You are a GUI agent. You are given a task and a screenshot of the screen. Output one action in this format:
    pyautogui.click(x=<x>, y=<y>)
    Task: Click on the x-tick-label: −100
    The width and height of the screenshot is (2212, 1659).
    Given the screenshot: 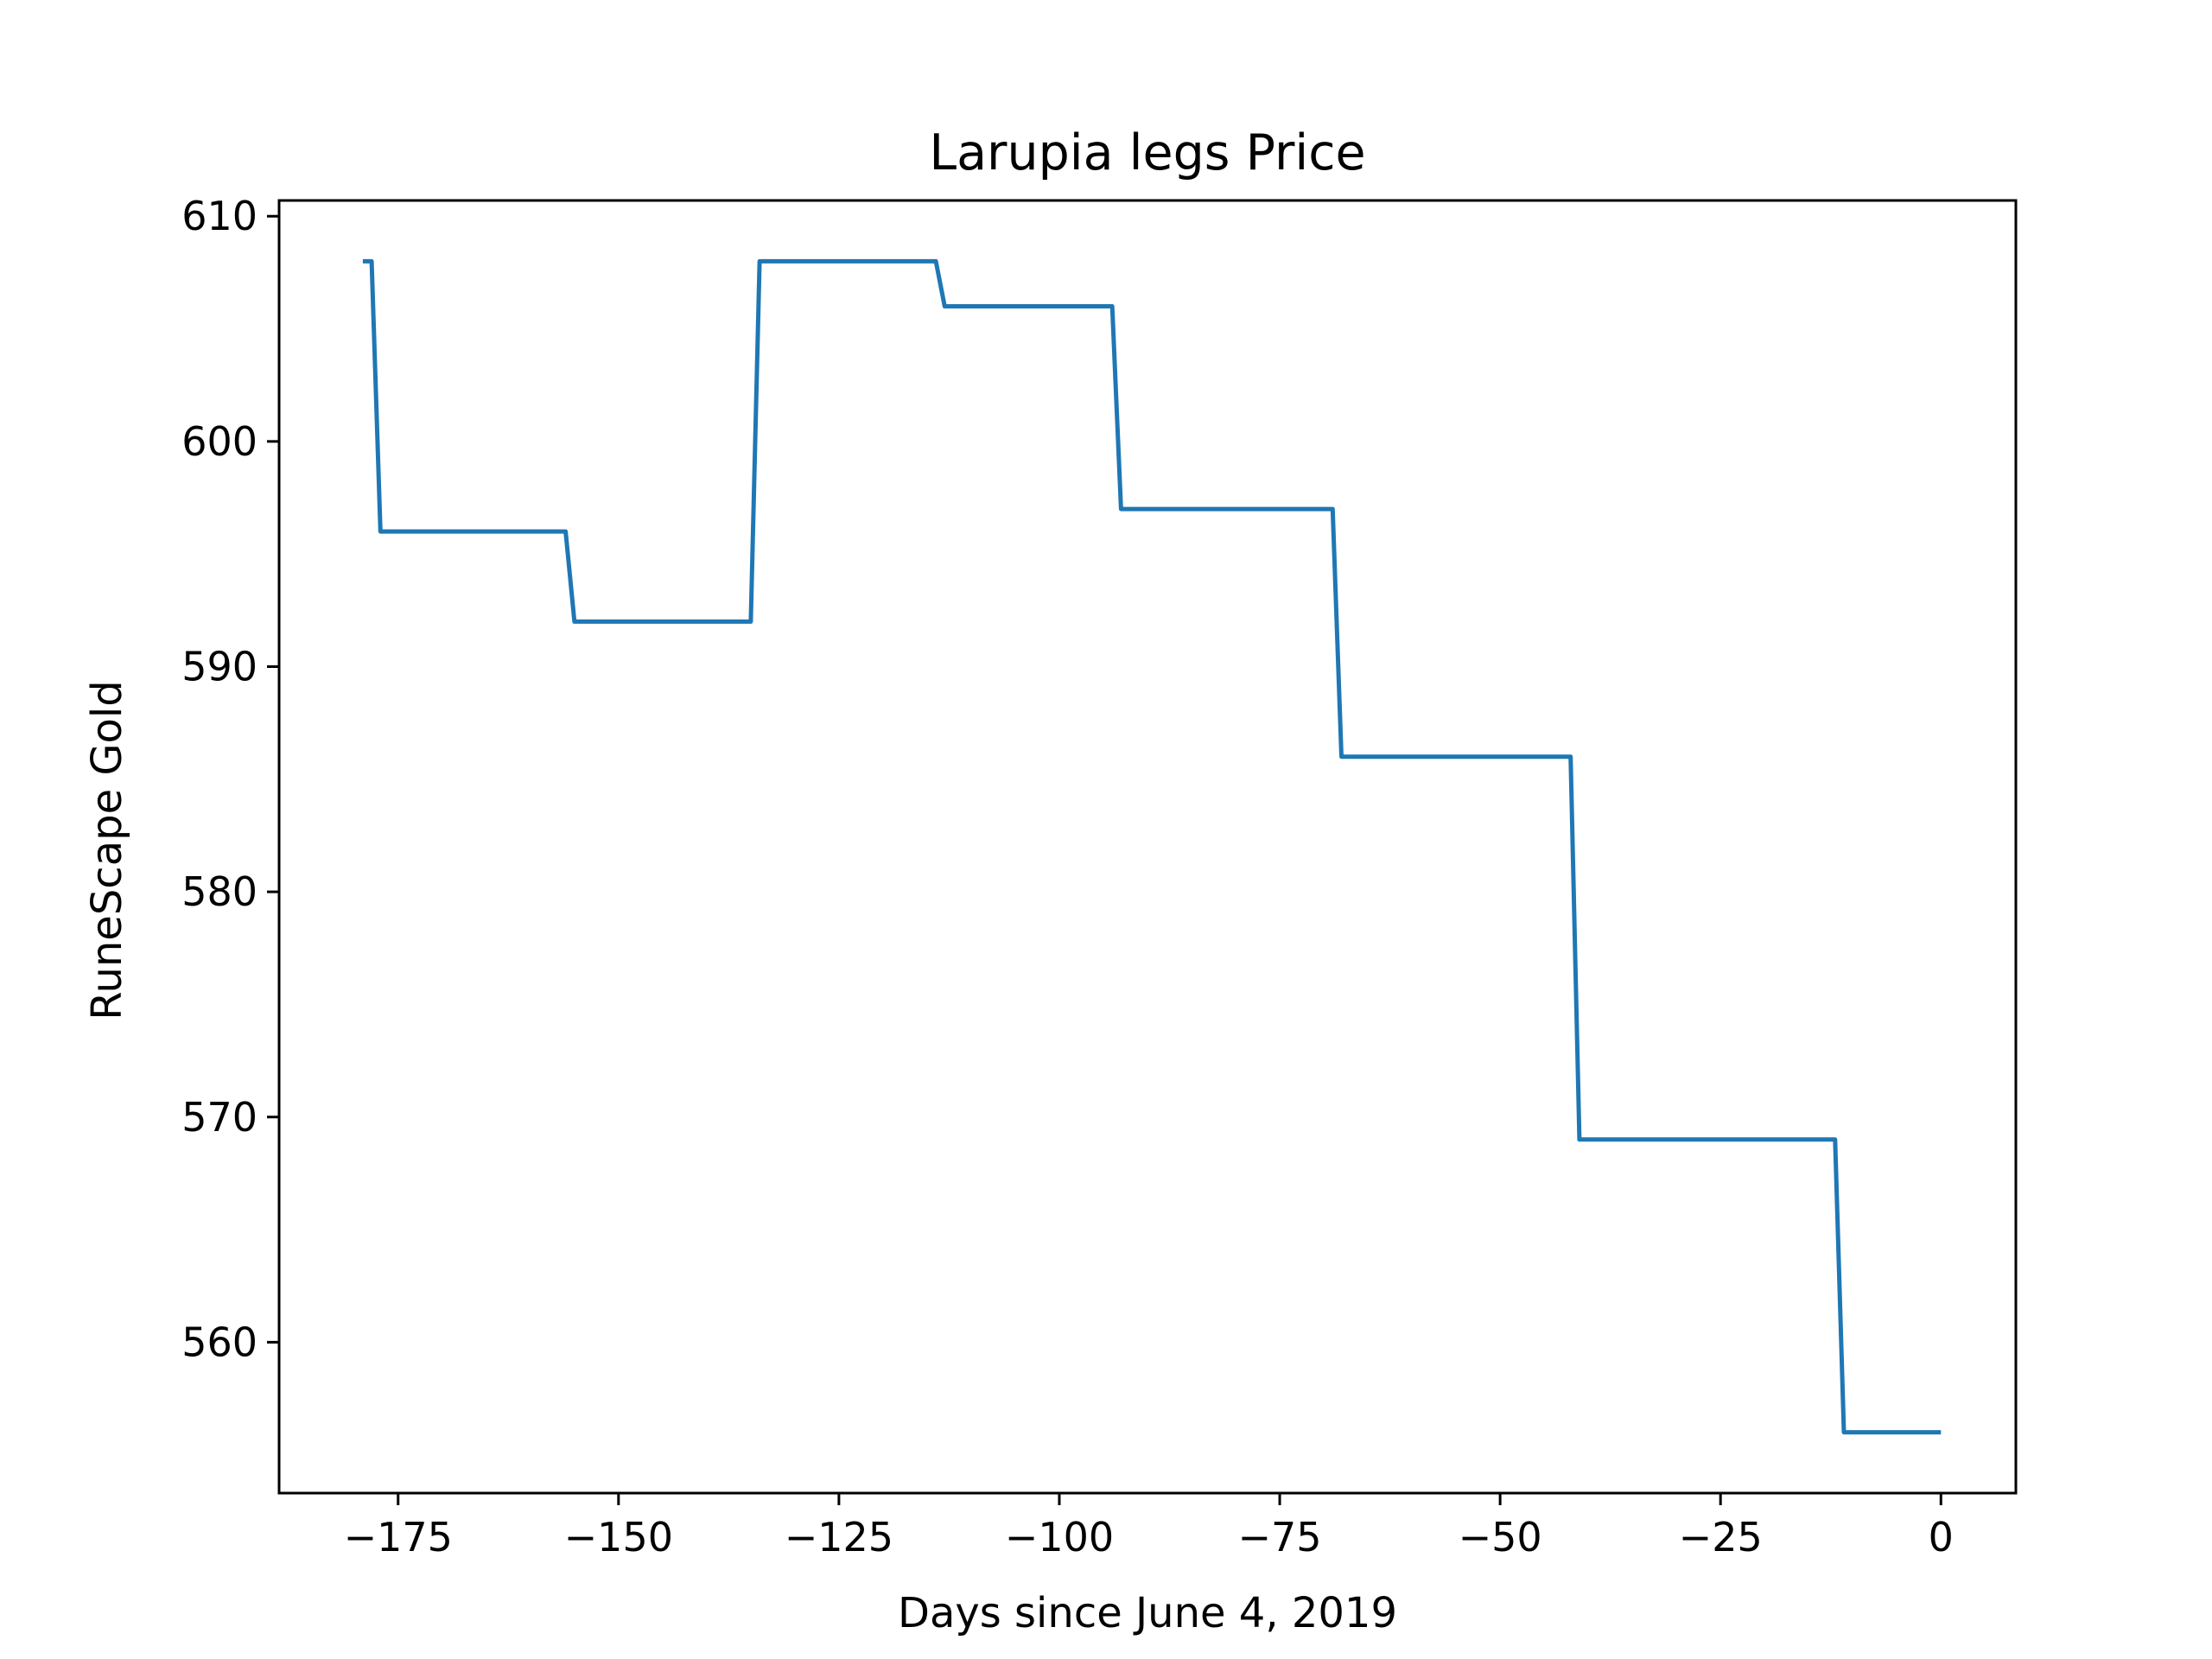 What is the action you would take?
    pyautogui.click(x=1059, y=1537)
    